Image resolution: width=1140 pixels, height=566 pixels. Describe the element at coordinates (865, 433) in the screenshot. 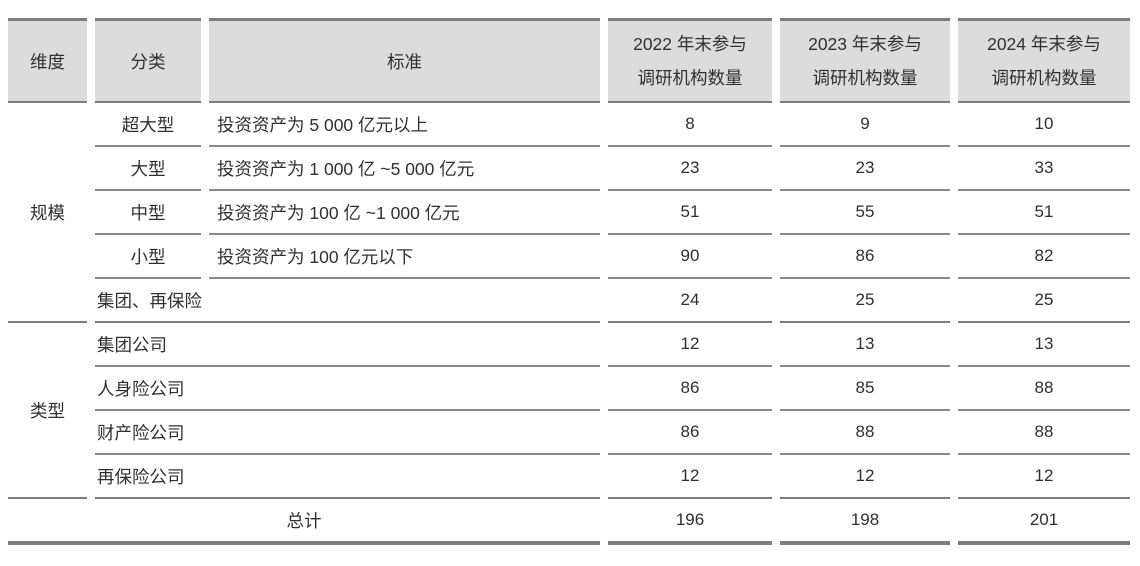

I see `cell-value-2023: 88` at that location.